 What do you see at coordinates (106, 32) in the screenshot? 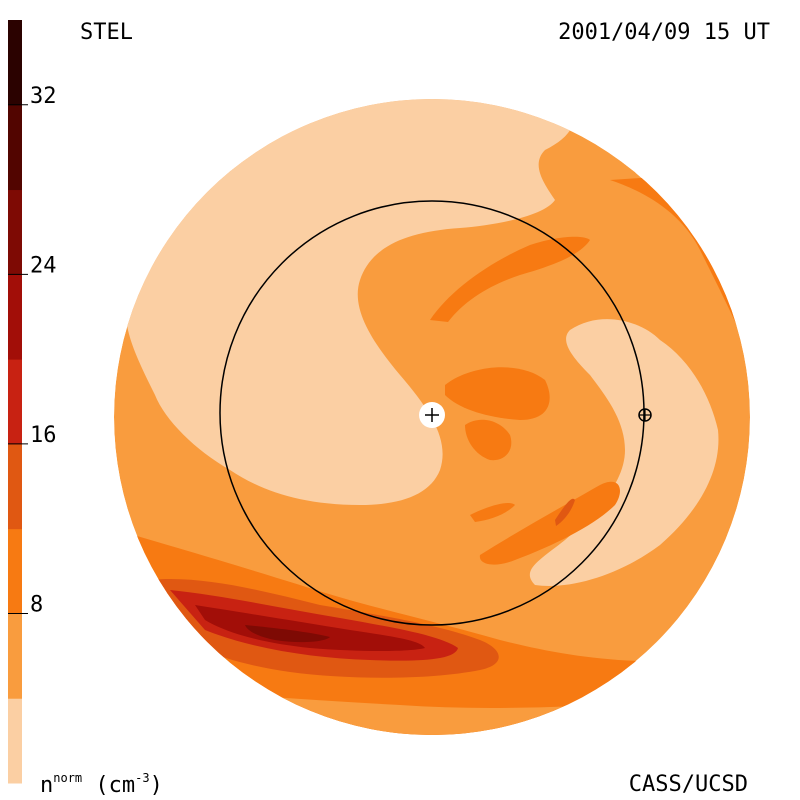
I see `source-label: STEL` at bounding box center [106, 32].